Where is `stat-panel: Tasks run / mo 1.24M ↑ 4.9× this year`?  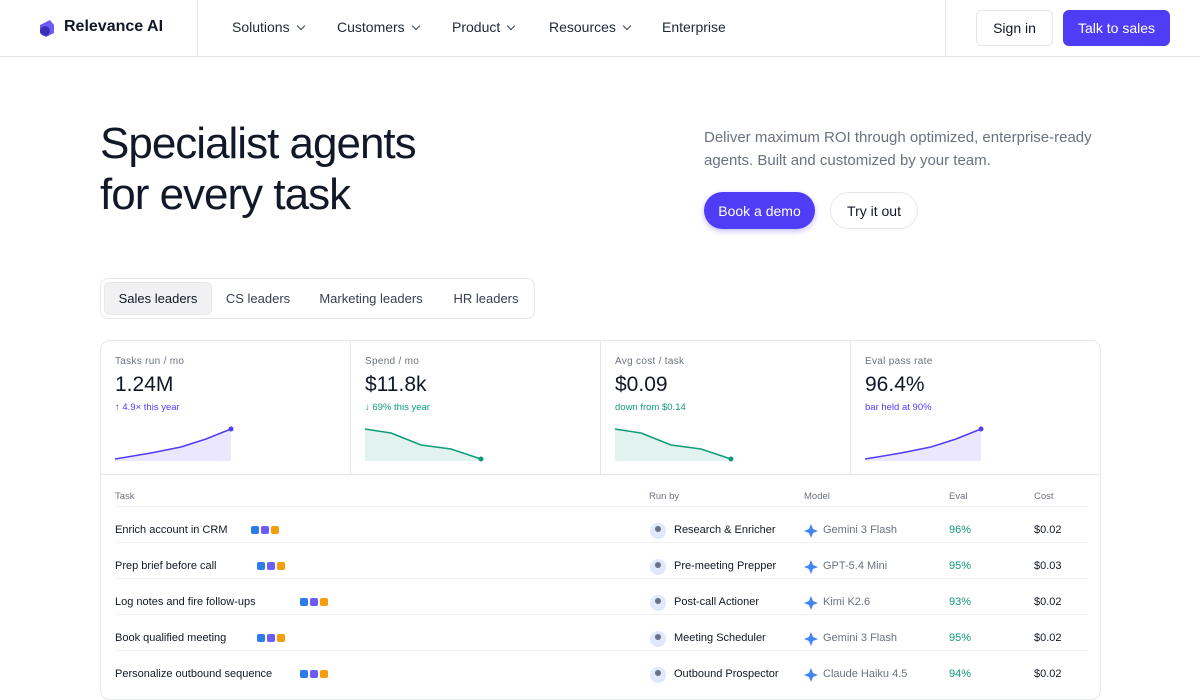
stat-panel: Tasks run / mo 1.24M ↑ 4.9× this year is located at coordinates (226, 408).